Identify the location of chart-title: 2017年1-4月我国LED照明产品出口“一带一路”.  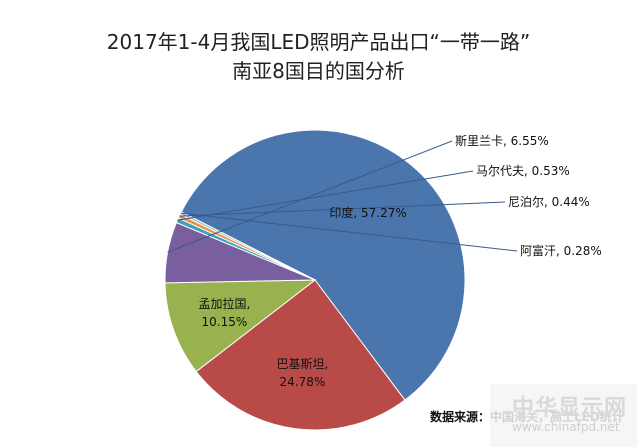
(318, 42).